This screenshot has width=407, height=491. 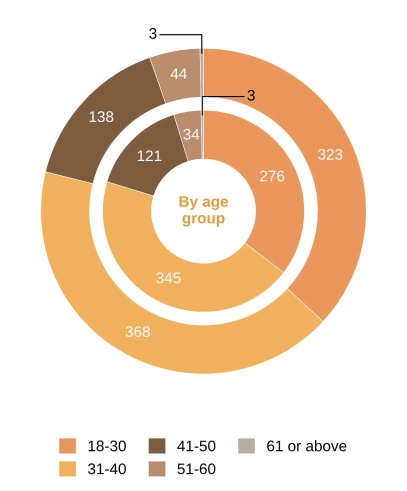 What do you see at coordinates (107, 468) in the screenshot?
I see `legend-label: 31-40` at bounding box center [107, 468].